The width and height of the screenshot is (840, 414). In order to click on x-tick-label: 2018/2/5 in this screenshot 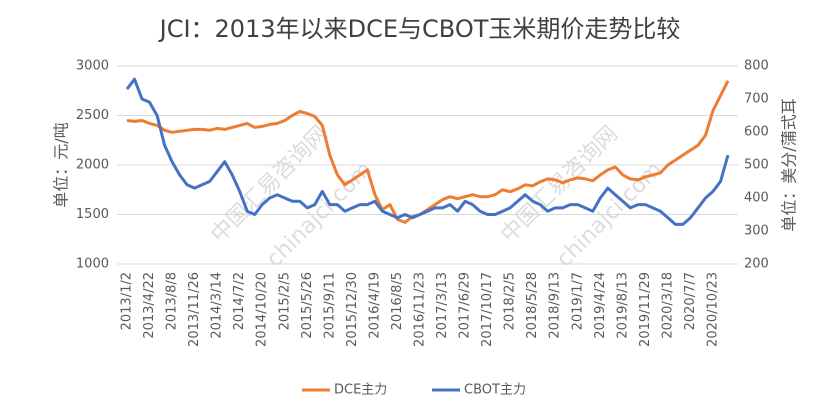, I will do `click(510, 301)`.